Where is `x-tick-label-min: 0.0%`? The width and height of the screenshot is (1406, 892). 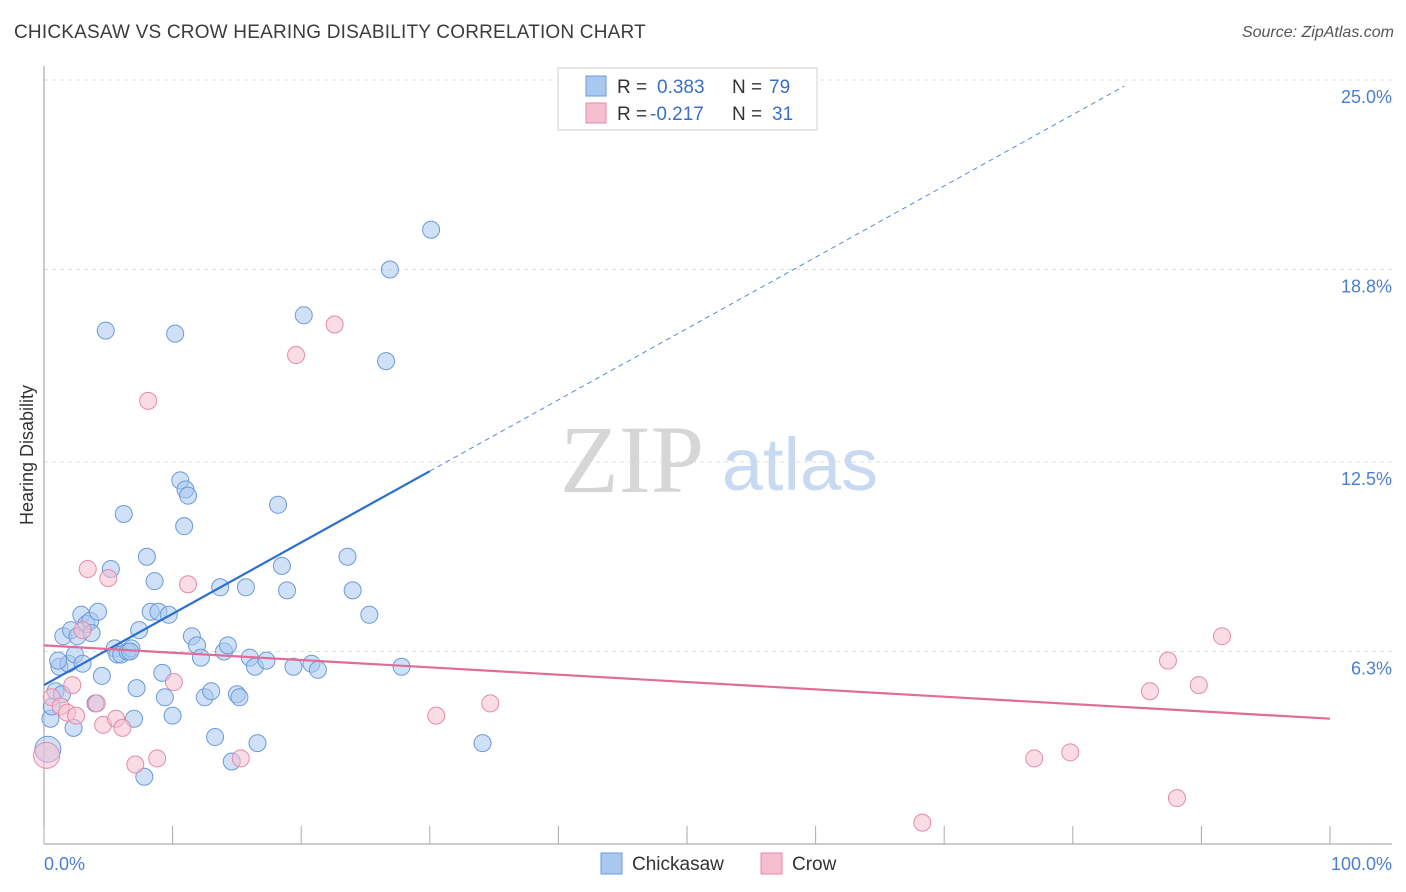 x-tick-label-min: 0.0% is located at coordinates (64, 864).